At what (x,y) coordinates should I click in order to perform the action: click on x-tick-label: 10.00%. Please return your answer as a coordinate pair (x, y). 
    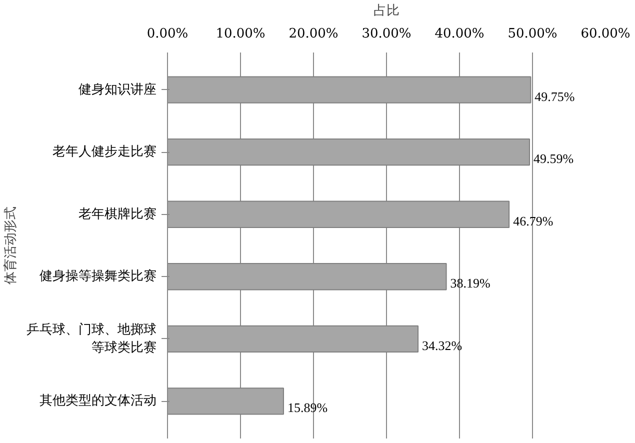
    Looking at the image, I should click on (241, 34).